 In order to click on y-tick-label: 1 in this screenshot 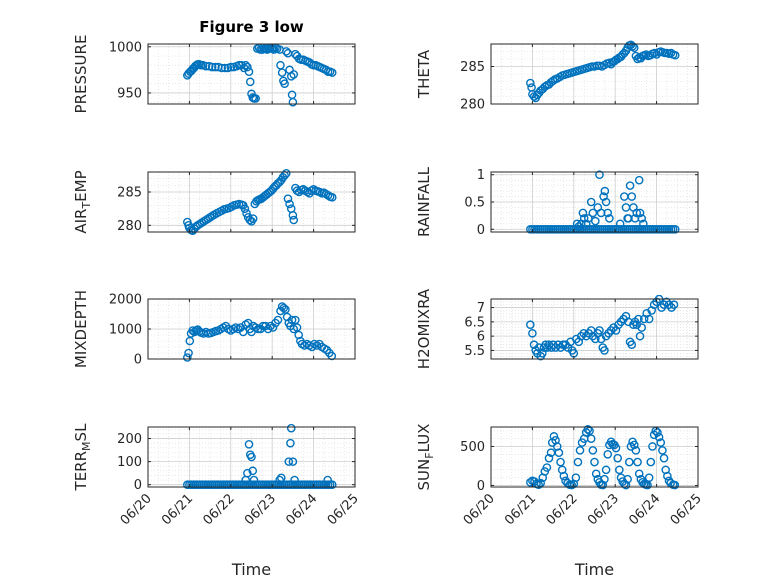, I will do `click(481, 175)`.